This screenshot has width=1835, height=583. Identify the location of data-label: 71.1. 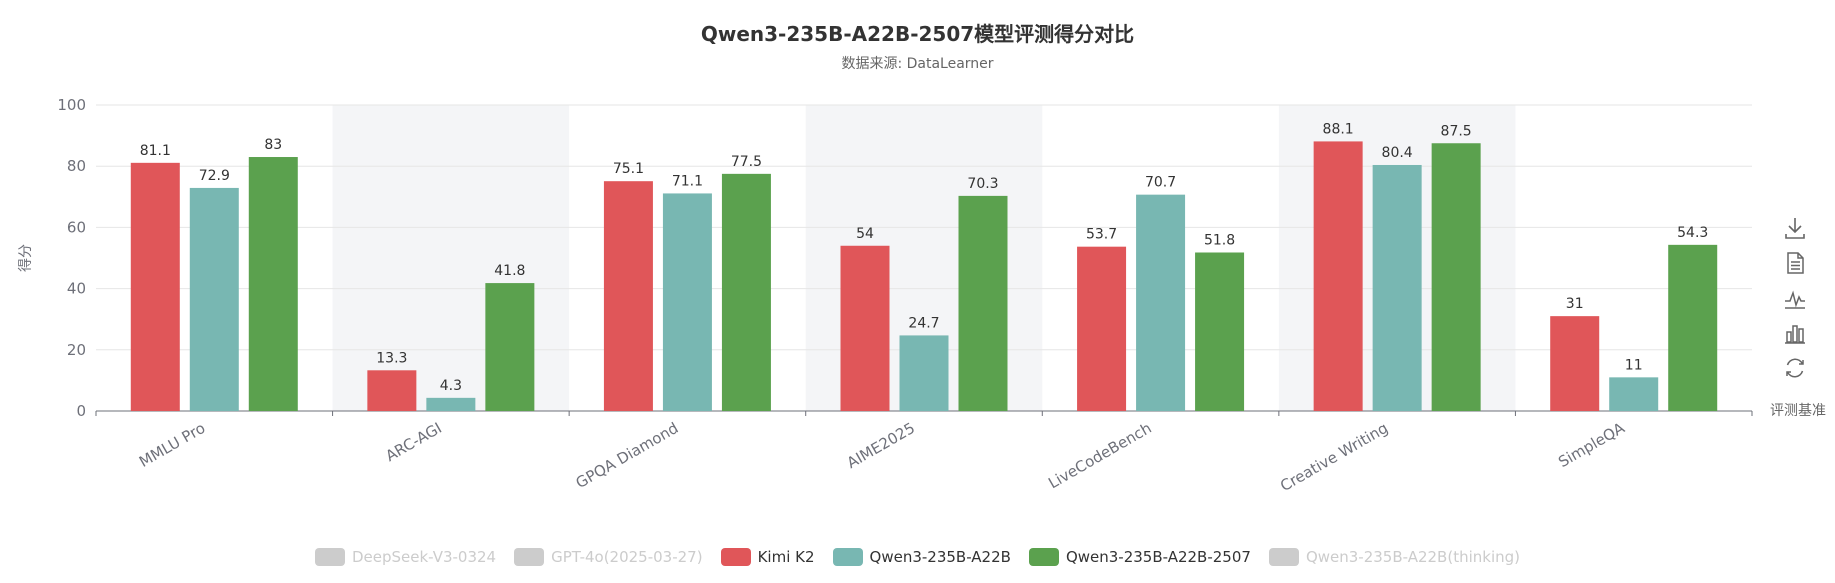
(687, 181).